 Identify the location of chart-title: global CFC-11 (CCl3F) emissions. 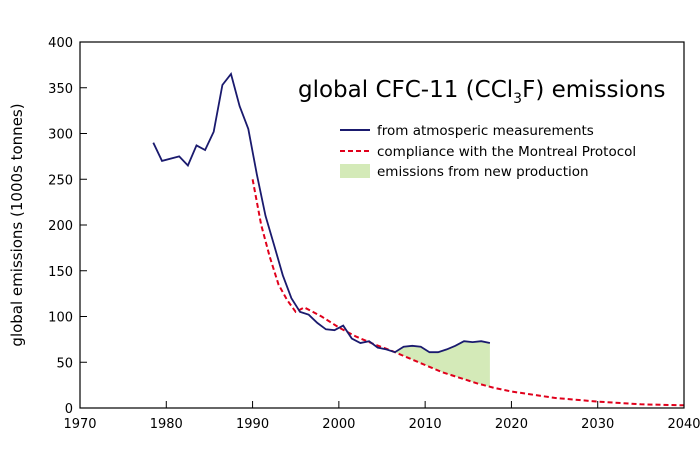
(482, 92).